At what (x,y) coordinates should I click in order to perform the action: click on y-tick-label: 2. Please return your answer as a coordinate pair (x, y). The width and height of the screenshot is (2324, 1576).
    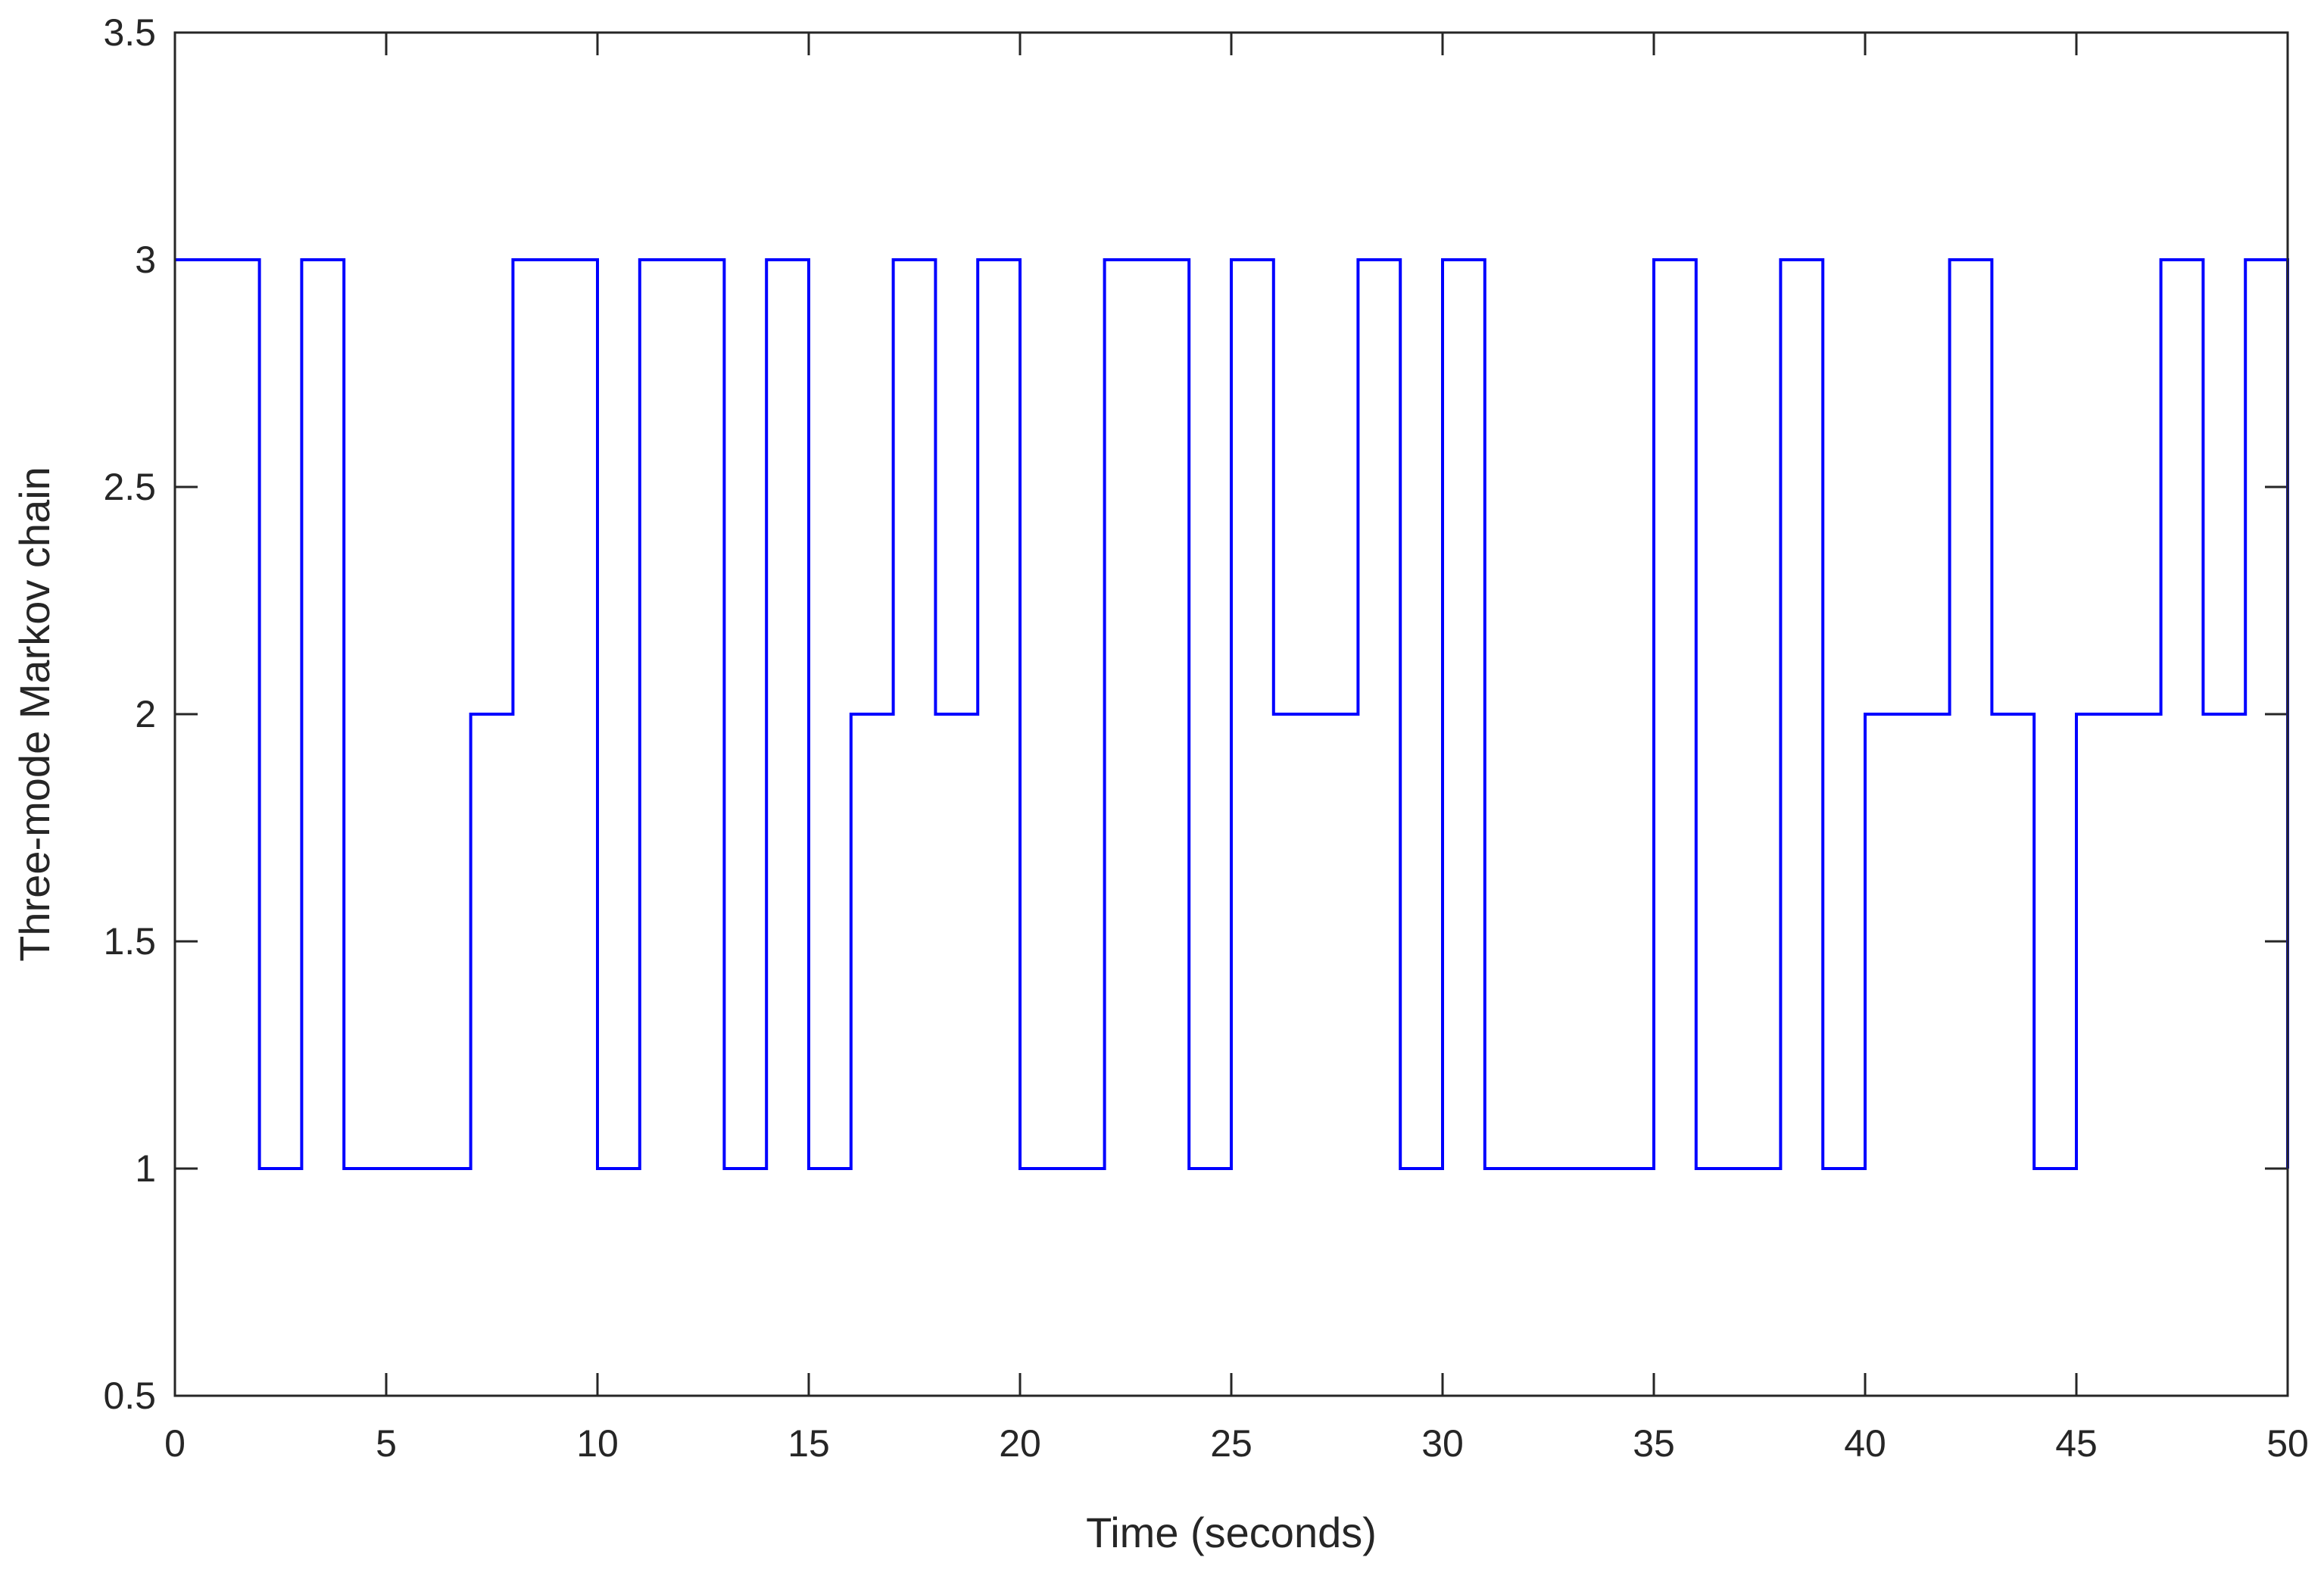
    Looking at the image, I should click on (145, 714).